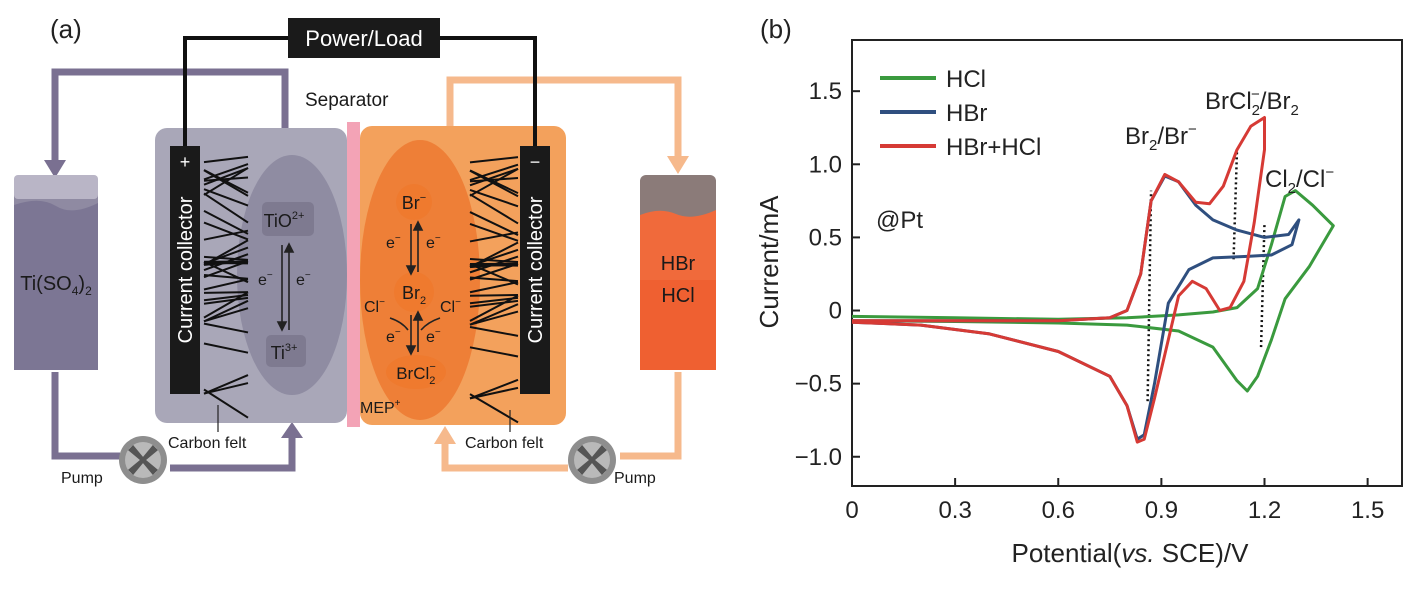 The width and height of the screenshot is (1417, 589). I want to click on pump-left-icon, so click(143, 460).